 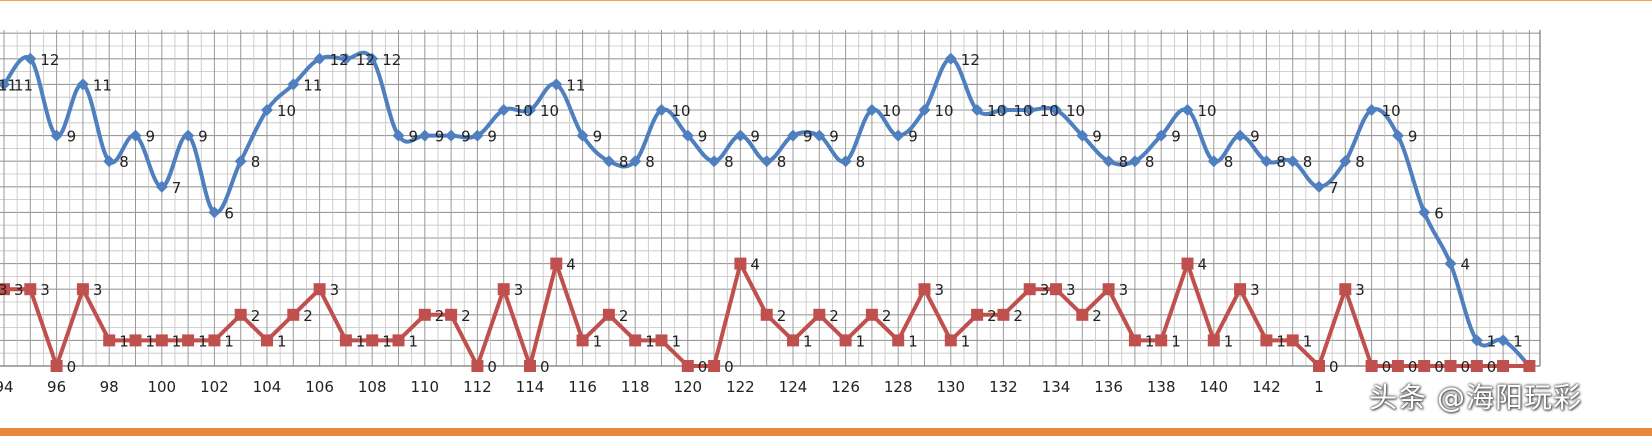 I want to click on x-tick-label: 126, so click(x=845, y=387).